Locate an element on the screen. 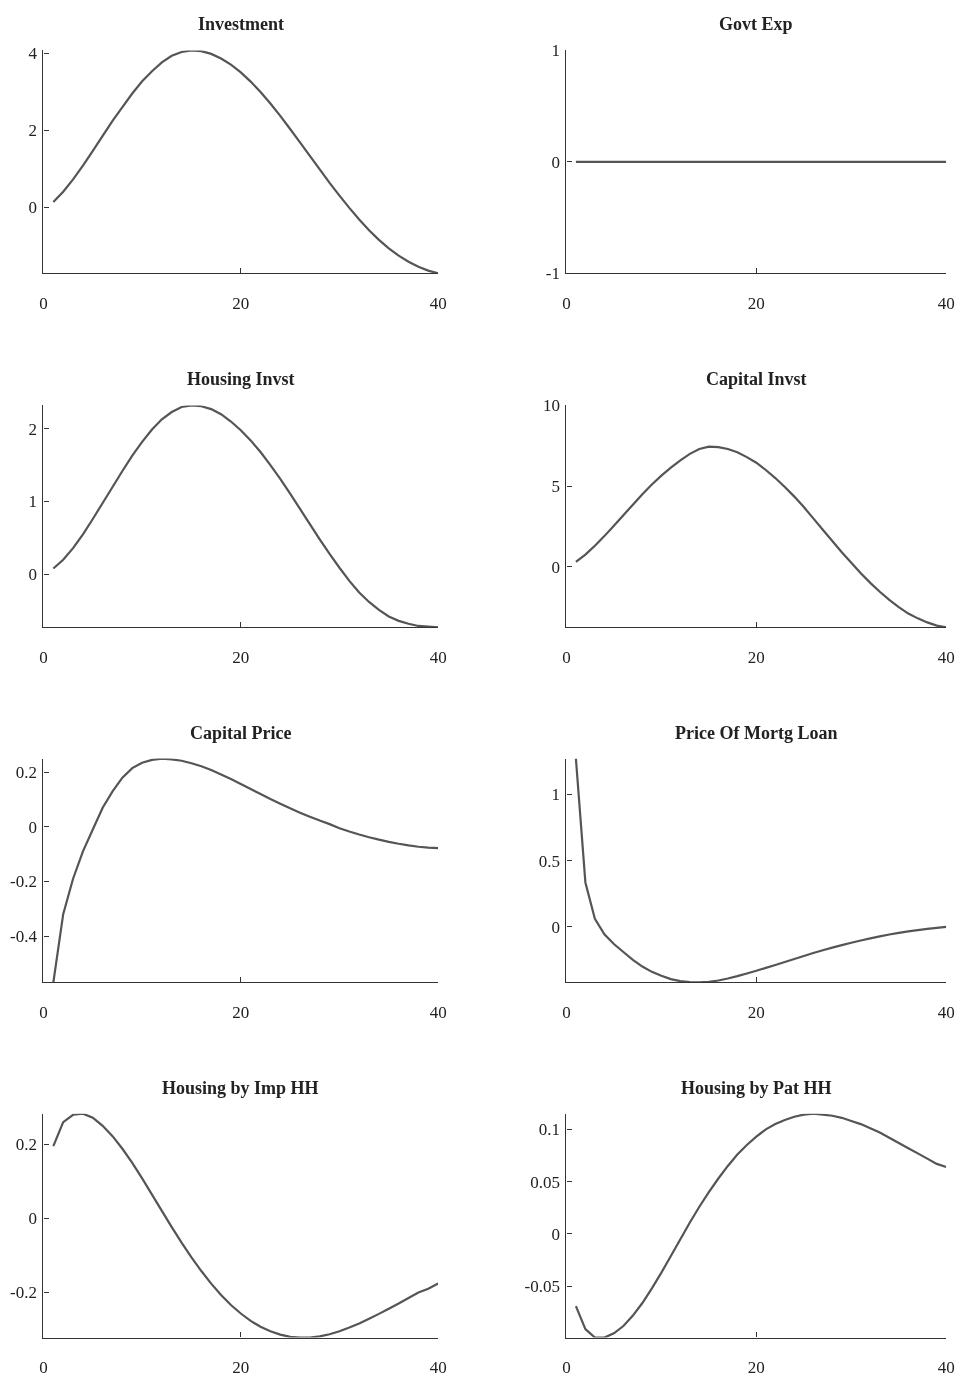 The image size is (975, 1386). y-tick-label: 10 is located at coordinates (551, 406).